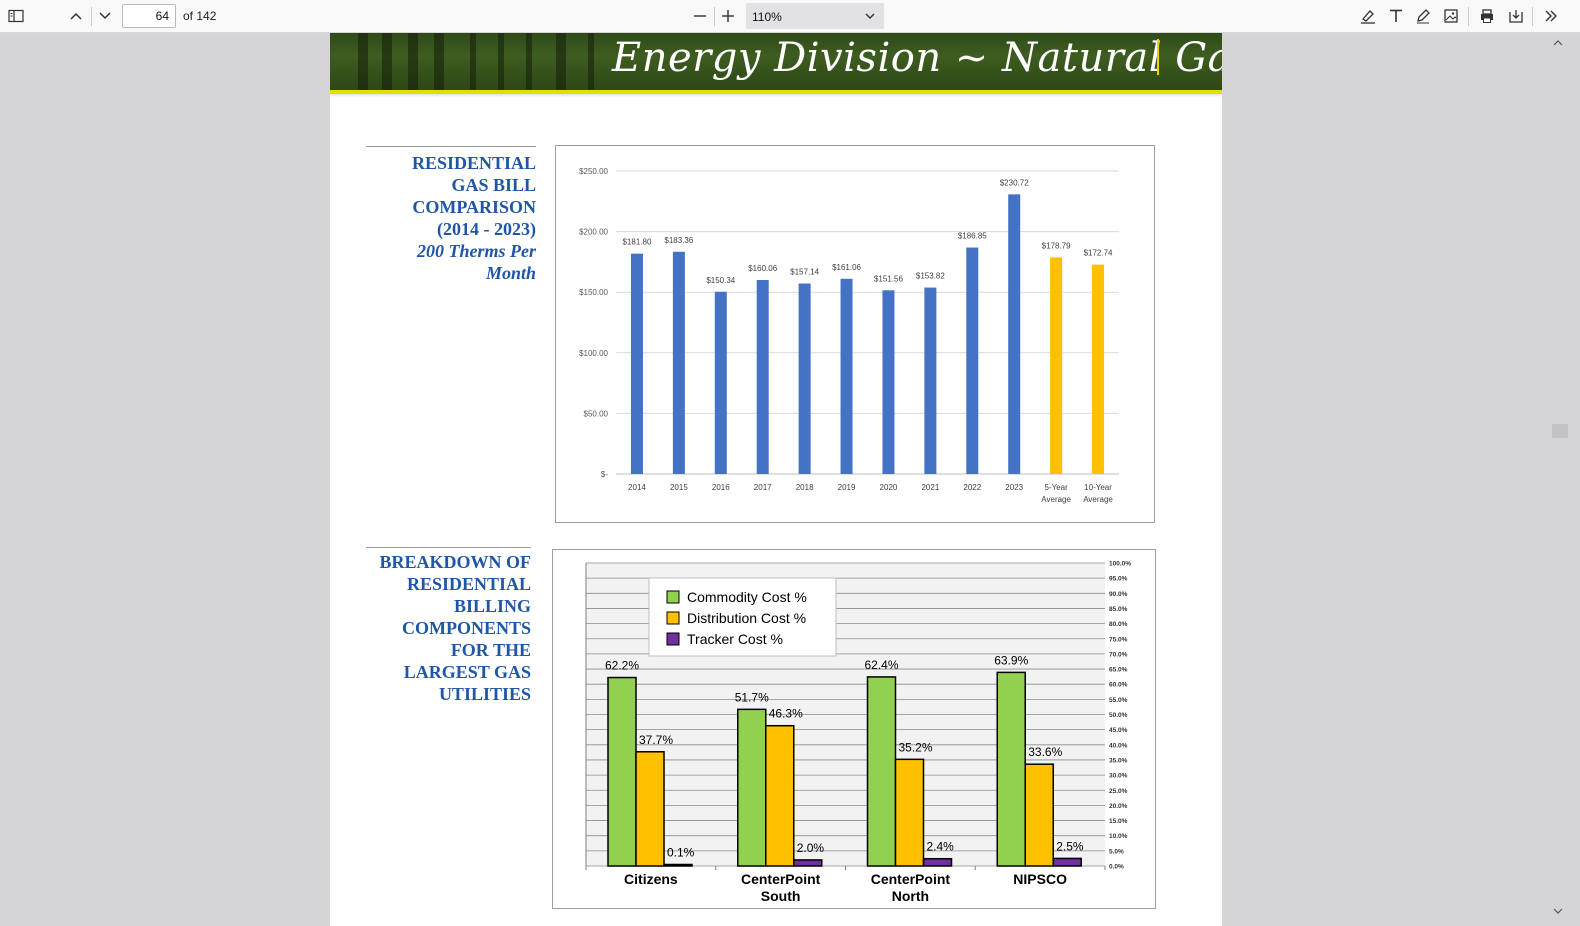 The height and width of the screenshot is (926, 1580). Describe the element at coordinates (1120, 564) in the screenshot. I see `y-tick-label: 100.0%` at that location.